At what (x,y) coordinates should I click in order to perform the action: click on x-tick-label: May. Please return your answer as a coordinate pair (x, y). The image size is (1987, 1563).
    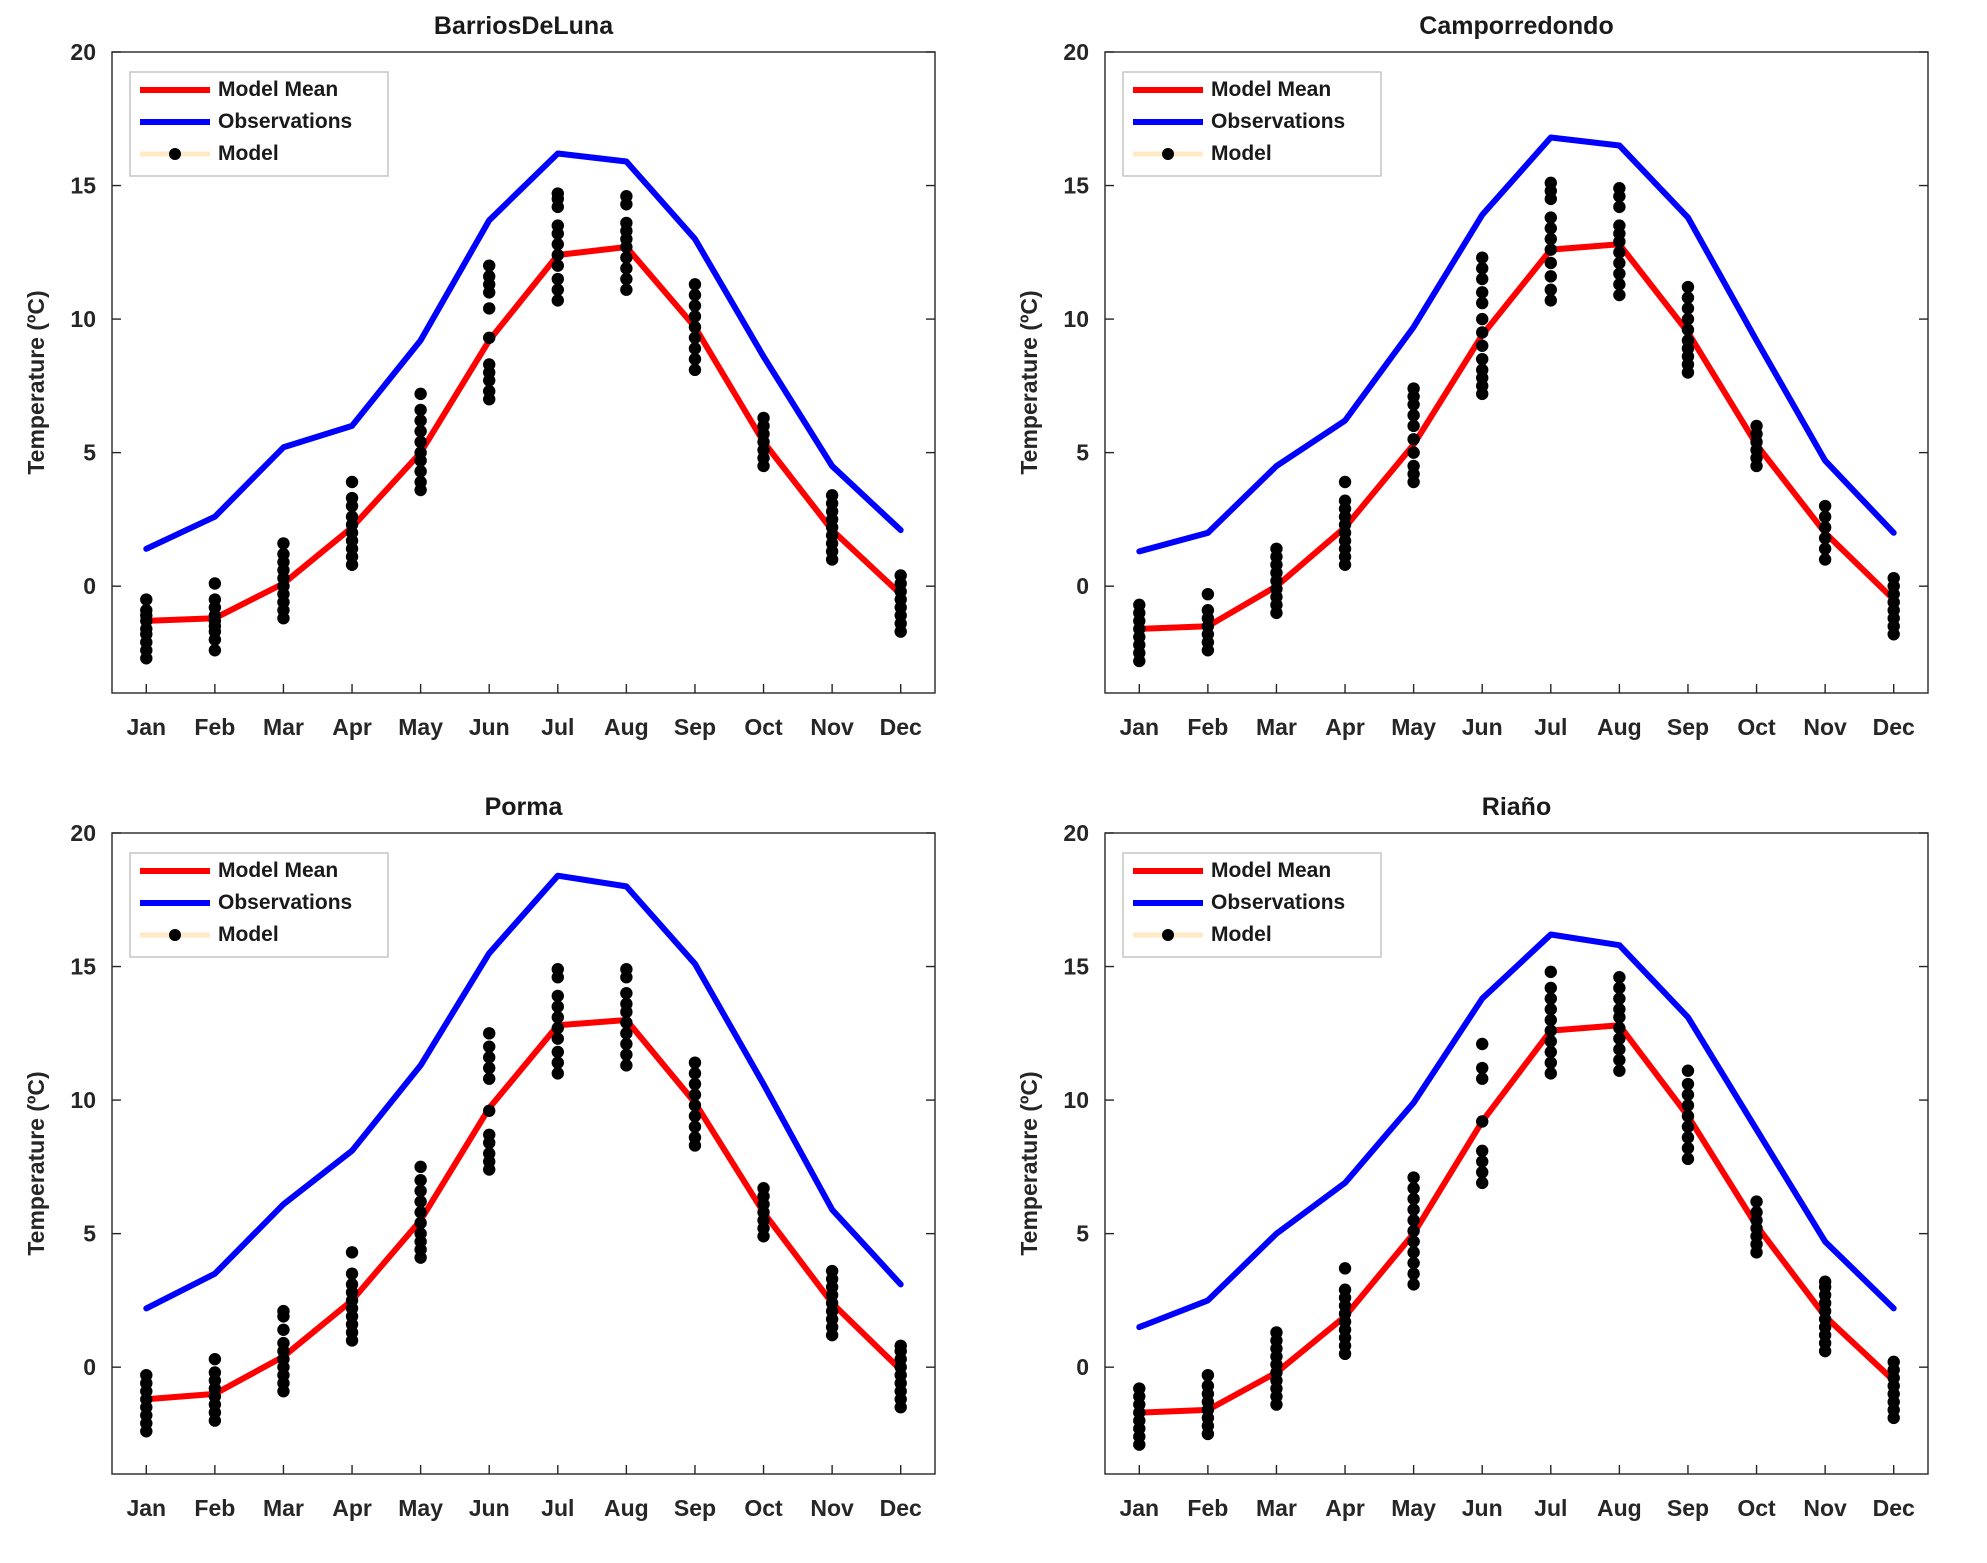
    Looking at the image, I should click on (1413, 727).